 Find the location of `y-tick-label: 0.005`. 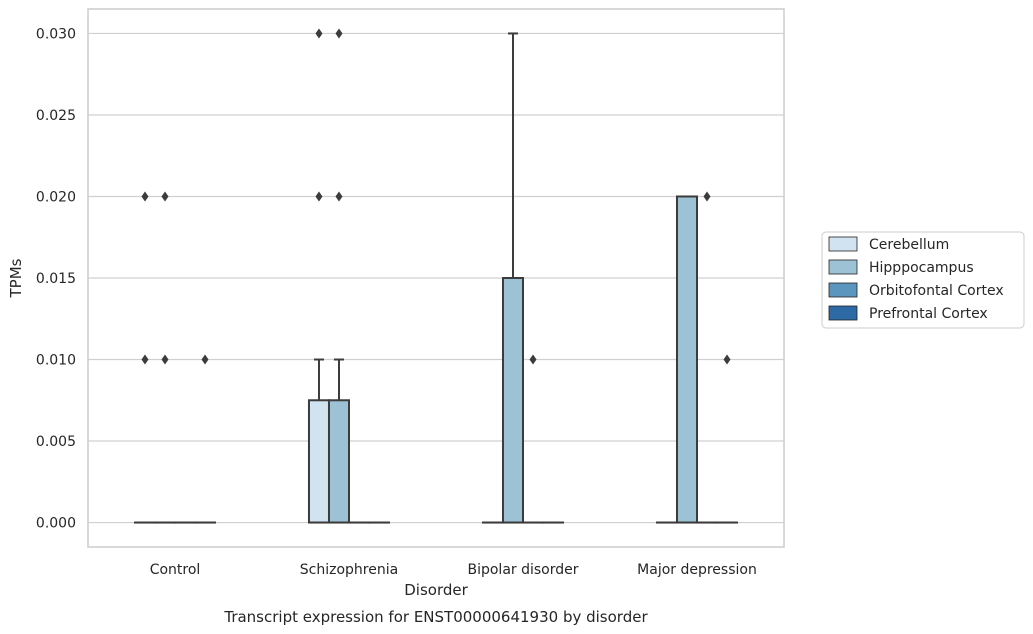

y-tick-label: 0.005 is located at coordinates (56, 442).